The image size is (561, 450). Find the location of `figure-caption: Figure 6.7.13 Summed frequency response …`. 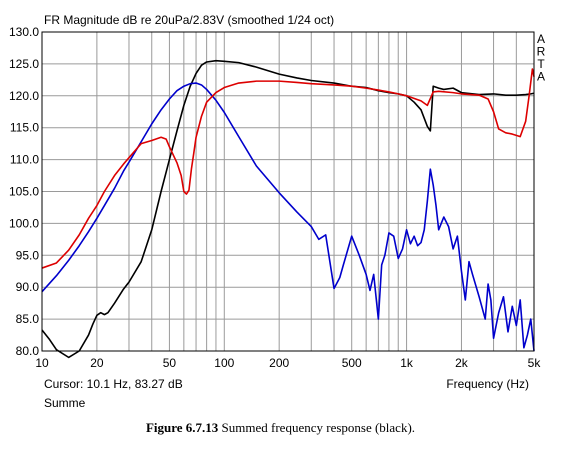

figure-caption: Figure 6.7.13 Summed frequency response … is located at coordinates (280, 428).